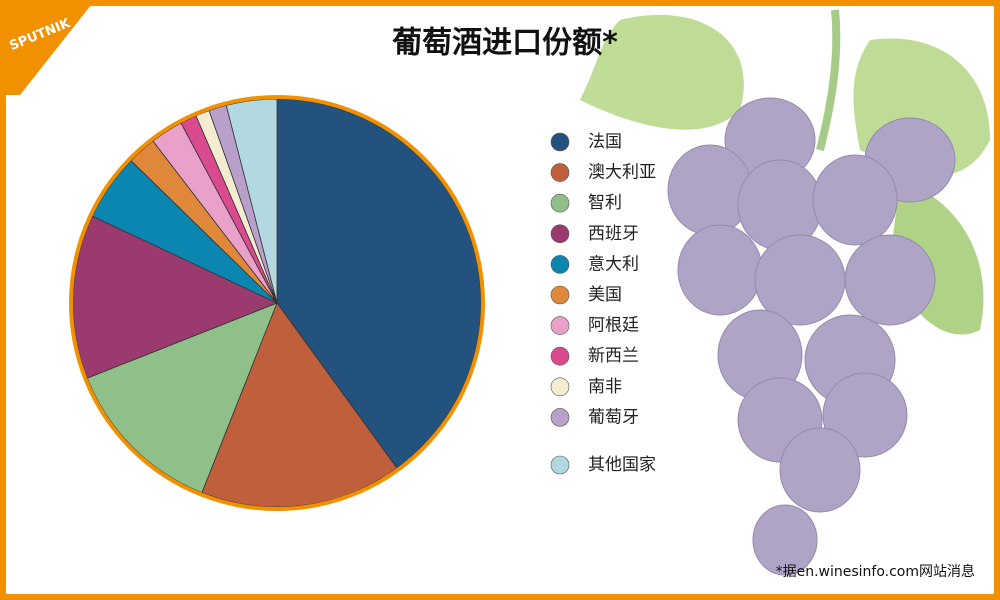 The width and height of the screenshot is (1000, 600). I want to click on legend-label: 其他国家, so click(622, 465).